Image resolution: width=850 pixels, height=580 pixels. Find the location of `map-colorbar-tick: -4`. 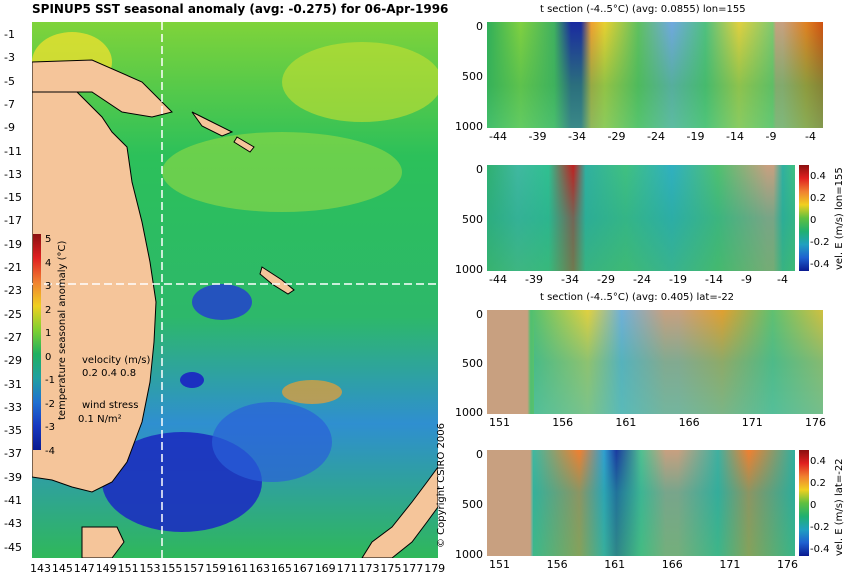

map-colorbar-tick: -4 is located at coordinates (50, 451).